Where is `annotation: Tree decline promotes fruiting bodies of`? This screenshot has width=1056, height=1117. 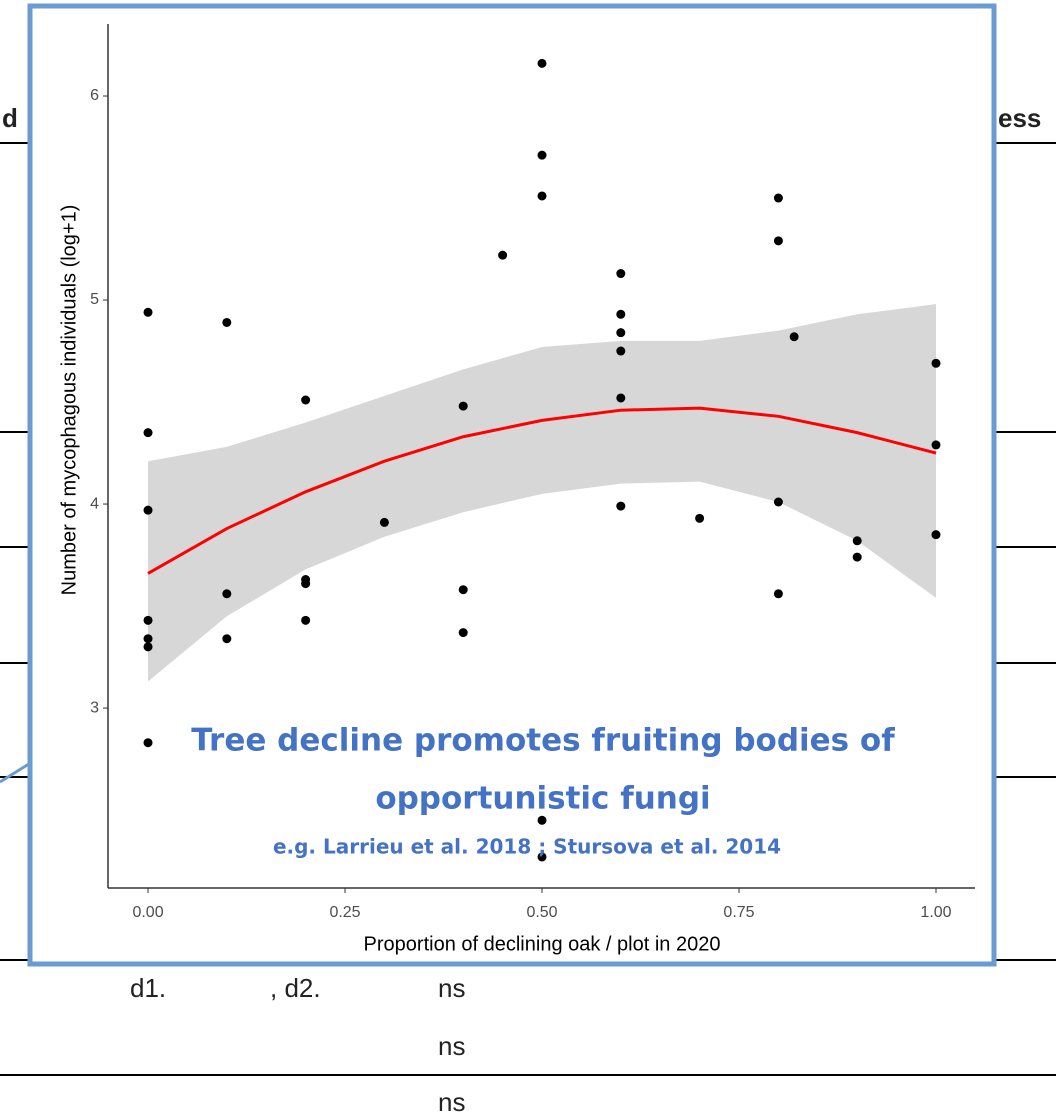
annotation: Tree decline promotes fruiting bodies of is located at coordinates (543, 741).